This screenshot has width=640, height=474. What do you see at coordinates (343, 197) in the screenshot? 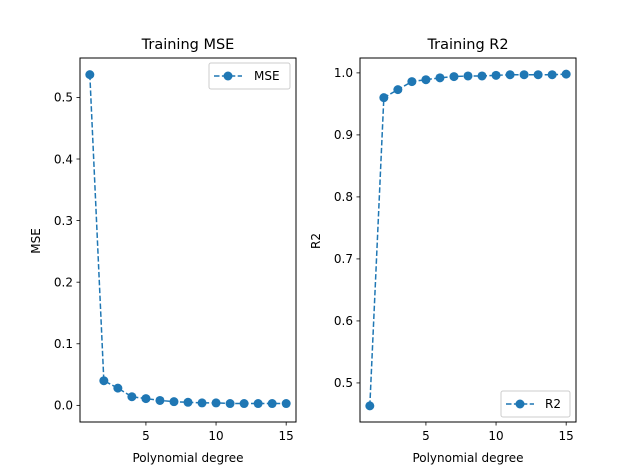
I see `r2-ytick-label-3: 0.8` at bounding box center [343, 197].